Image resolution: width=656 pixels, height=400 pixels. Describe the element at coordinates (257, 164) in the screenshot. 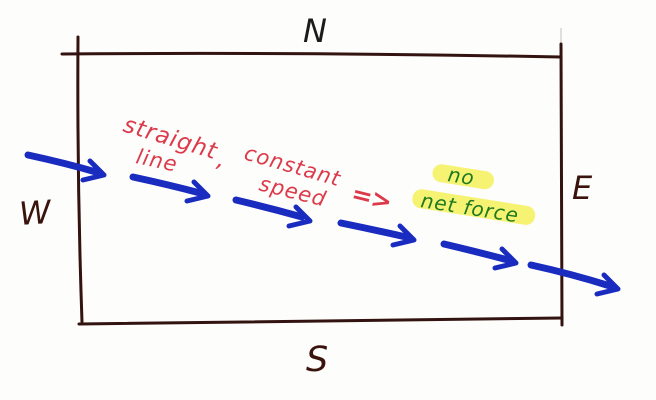

I see `red-annotation: straight line , constant speed =>` at that location.